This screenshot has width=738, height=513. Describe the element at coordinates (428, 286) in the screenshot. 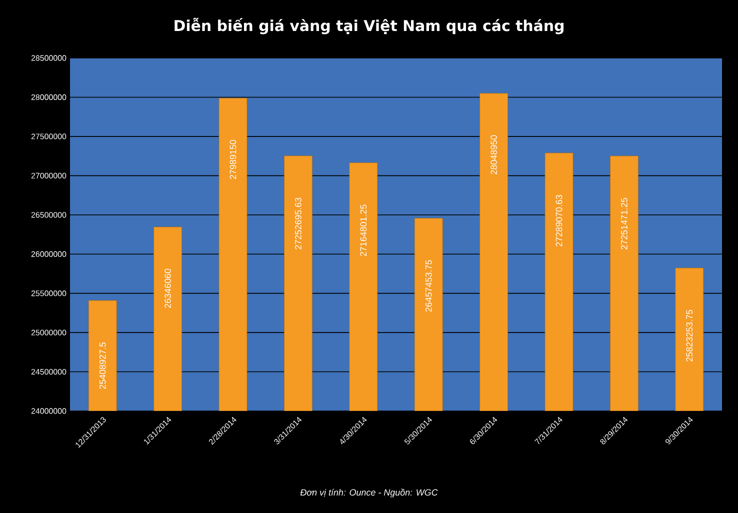

I see `data-label: 26457453.75` at that location.